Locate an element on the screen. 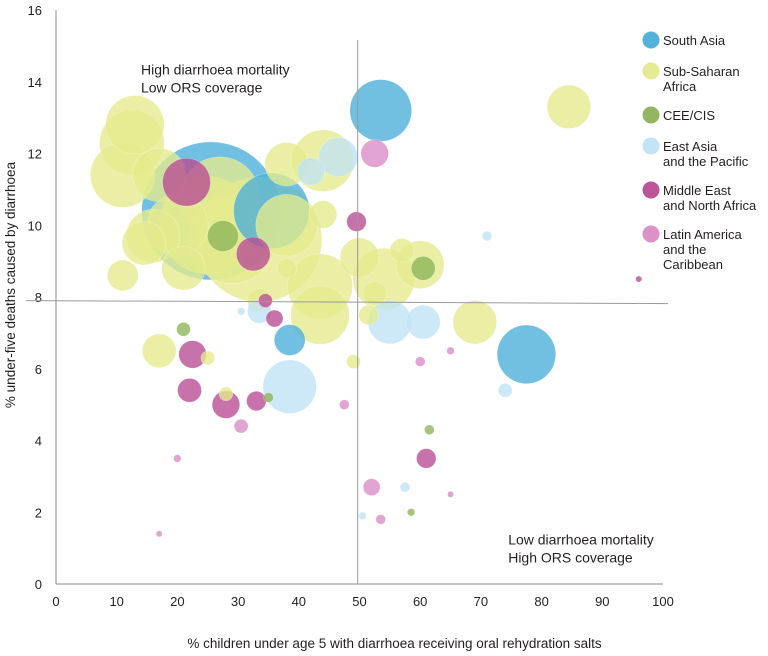 Image resolution: width=768 pixels, height=656 pixels. legend-label: Middle East and North Africa is located at coordinates (710, 198).